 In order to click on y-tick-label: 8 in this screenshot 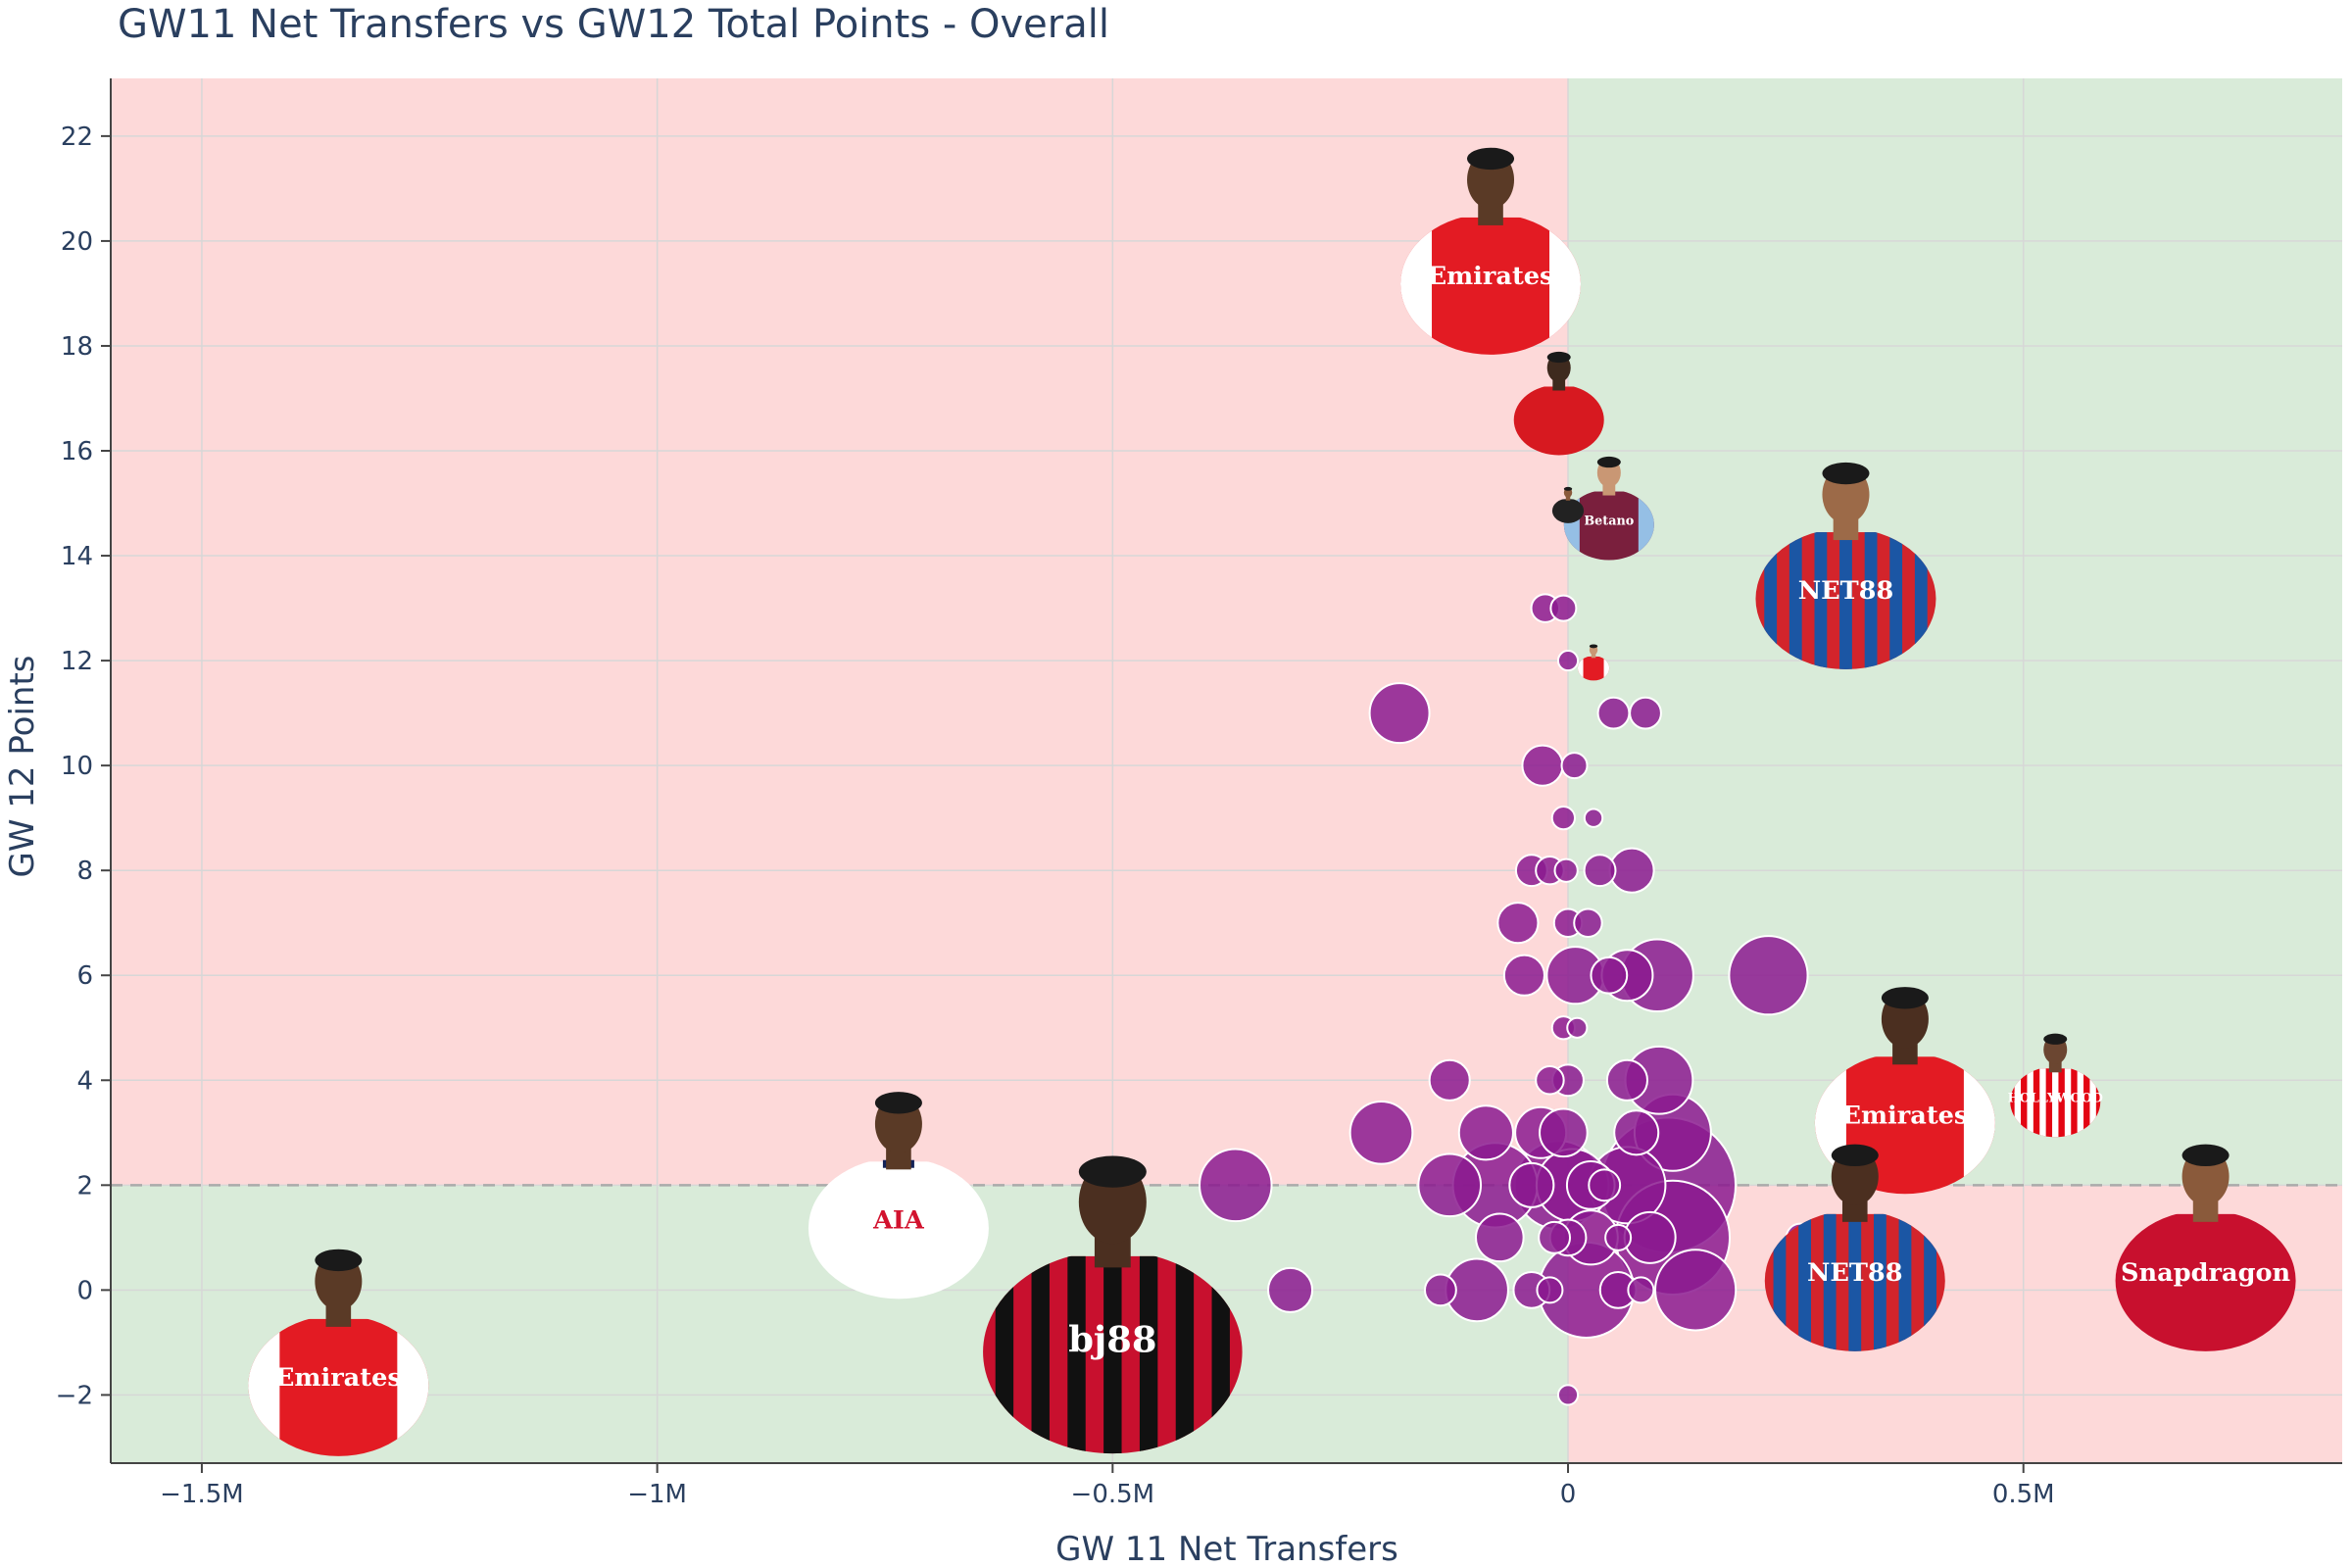, I will do `click(84, 871)`.